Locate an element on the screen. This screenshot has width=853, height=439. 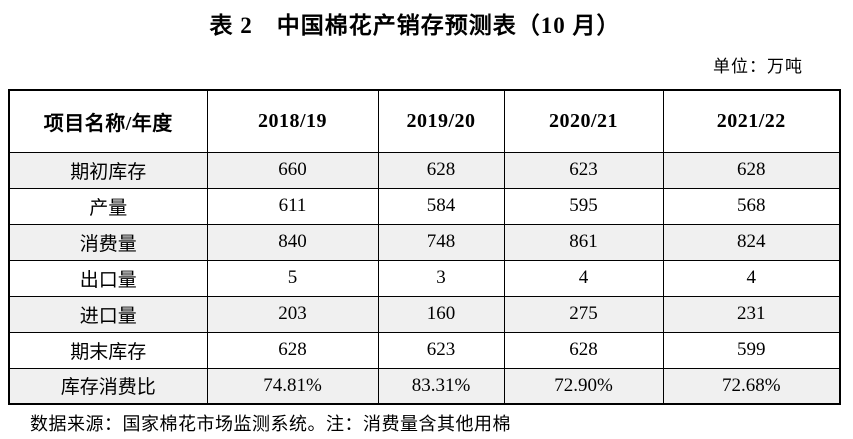
value-cell: 275 is located at coordinates (583, 314).